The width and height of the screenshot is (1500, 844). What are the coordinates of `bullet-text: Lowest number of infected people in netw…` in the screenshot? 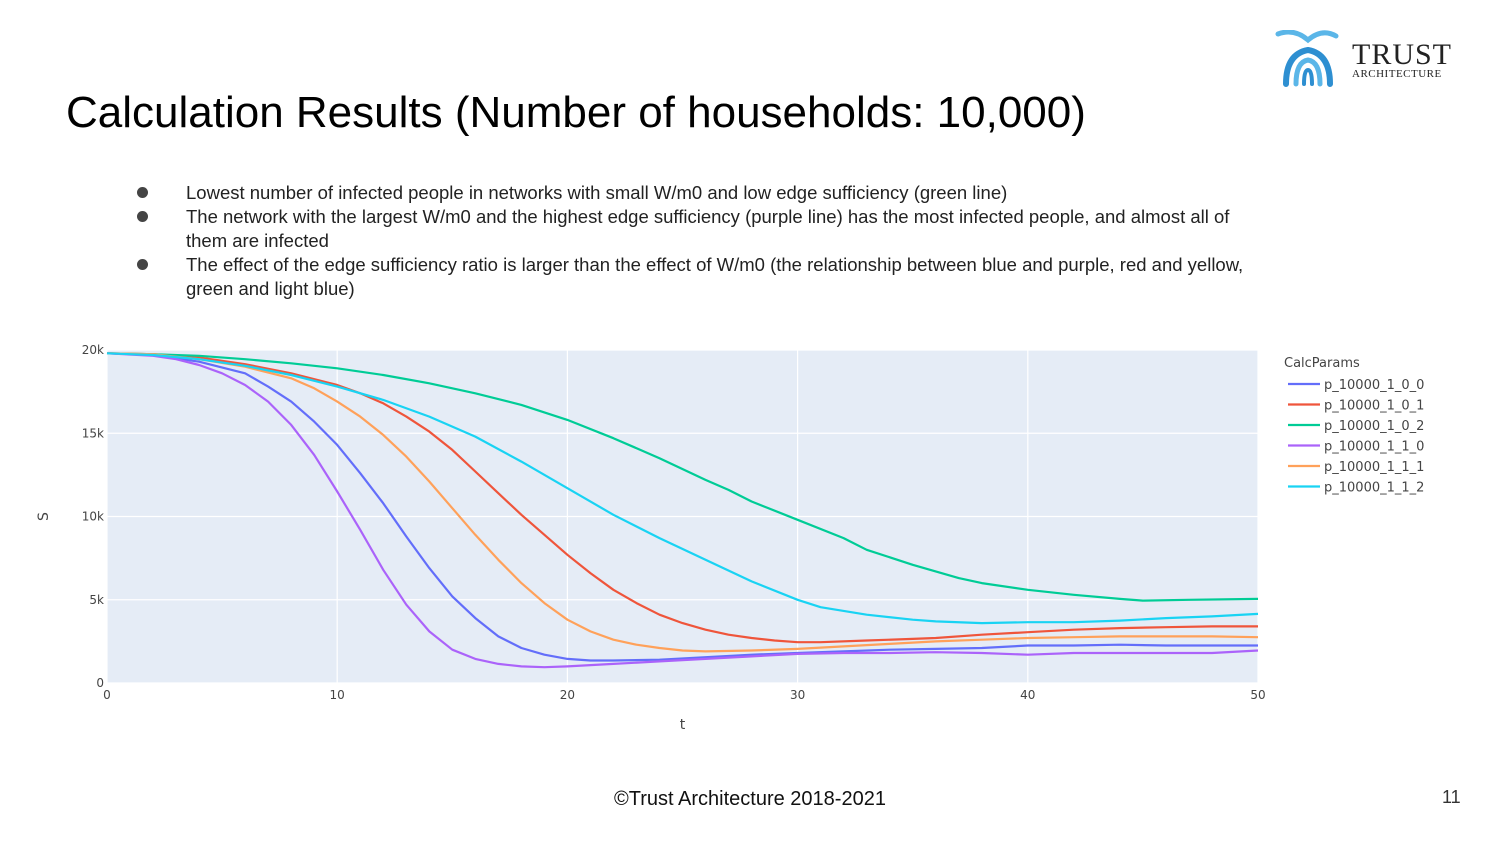 It's located at (597, 192).